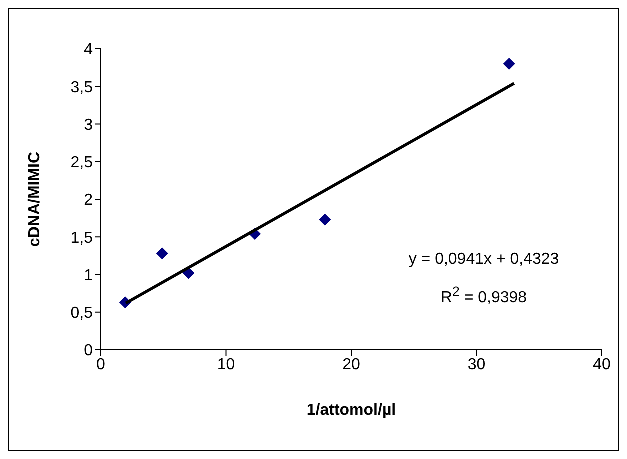 Image resolution: width=627 pixels, height=459 pixels. I want to click on annotation: R$^{2}$ = 0,9398, so click(484, 296).